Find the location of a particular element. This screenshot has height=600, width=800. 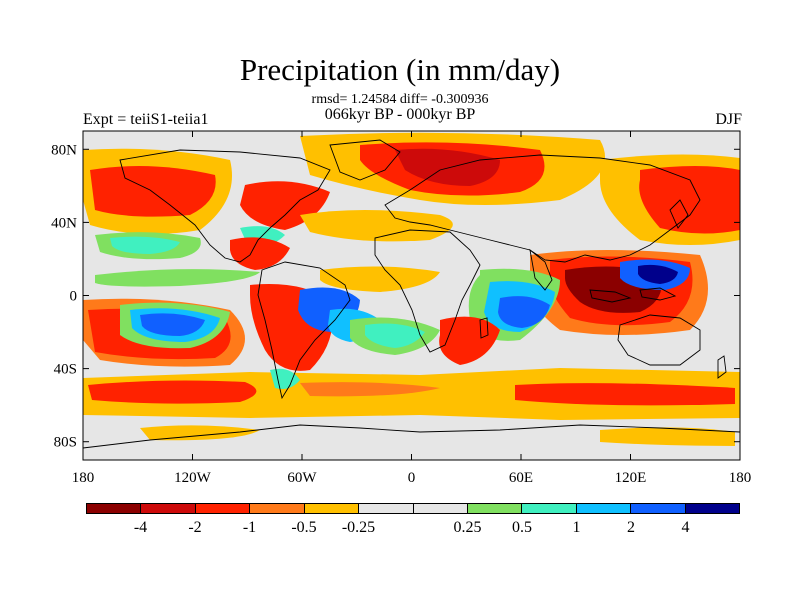

coastline-greenland is located at coordinates (365, 160).